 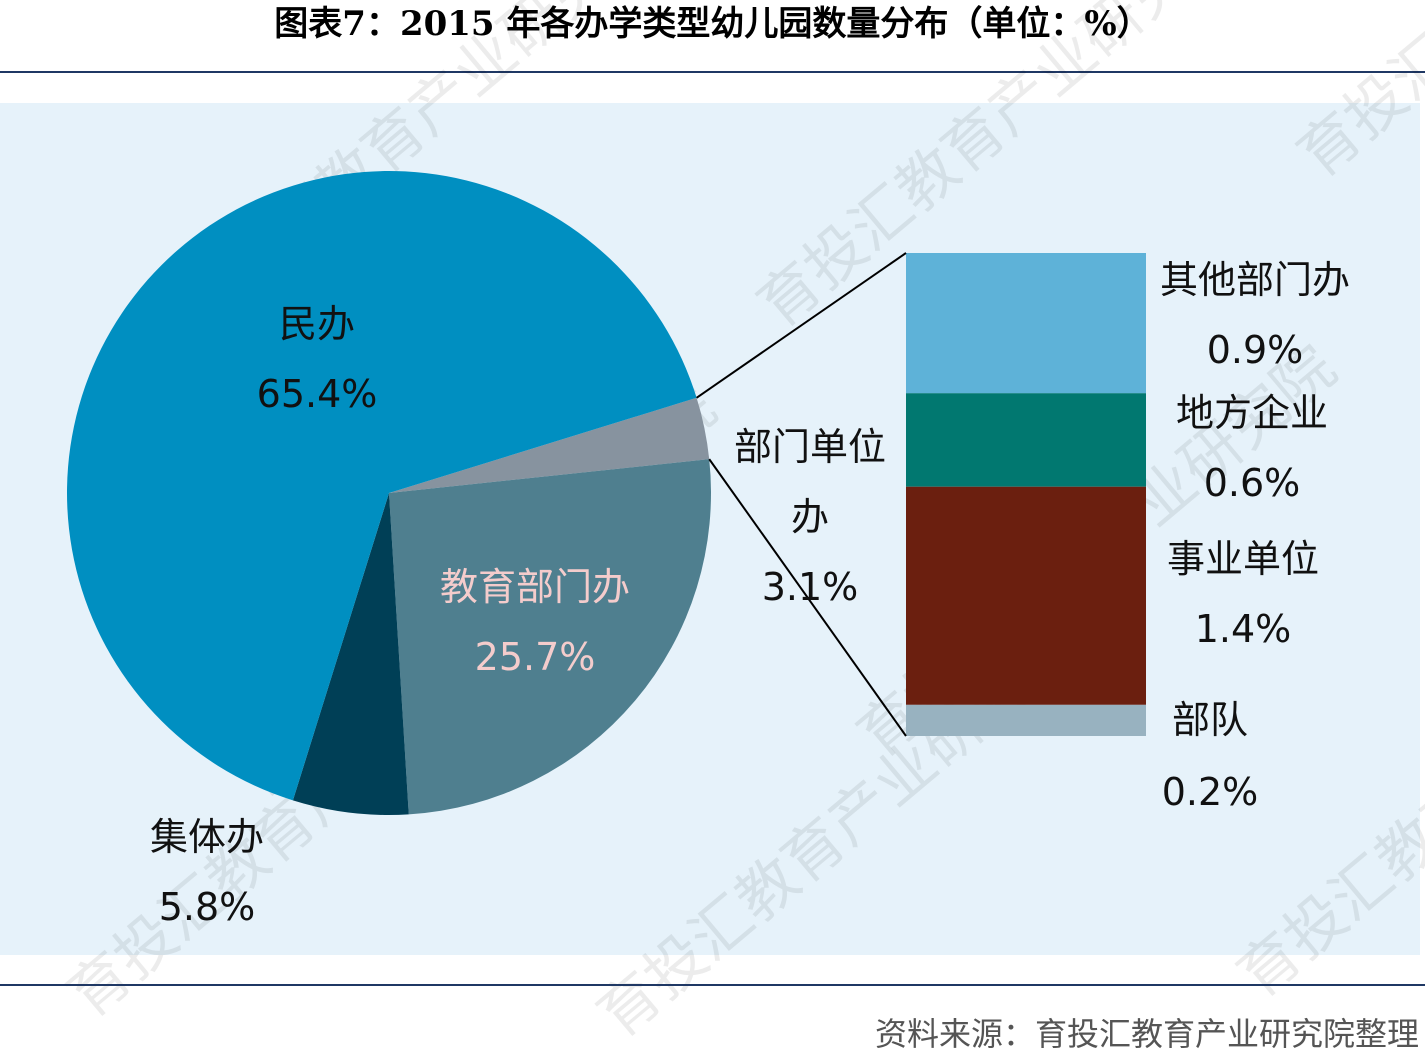 I want to click on bar-label-name-3: 部队, so click(x=1210, y=720).